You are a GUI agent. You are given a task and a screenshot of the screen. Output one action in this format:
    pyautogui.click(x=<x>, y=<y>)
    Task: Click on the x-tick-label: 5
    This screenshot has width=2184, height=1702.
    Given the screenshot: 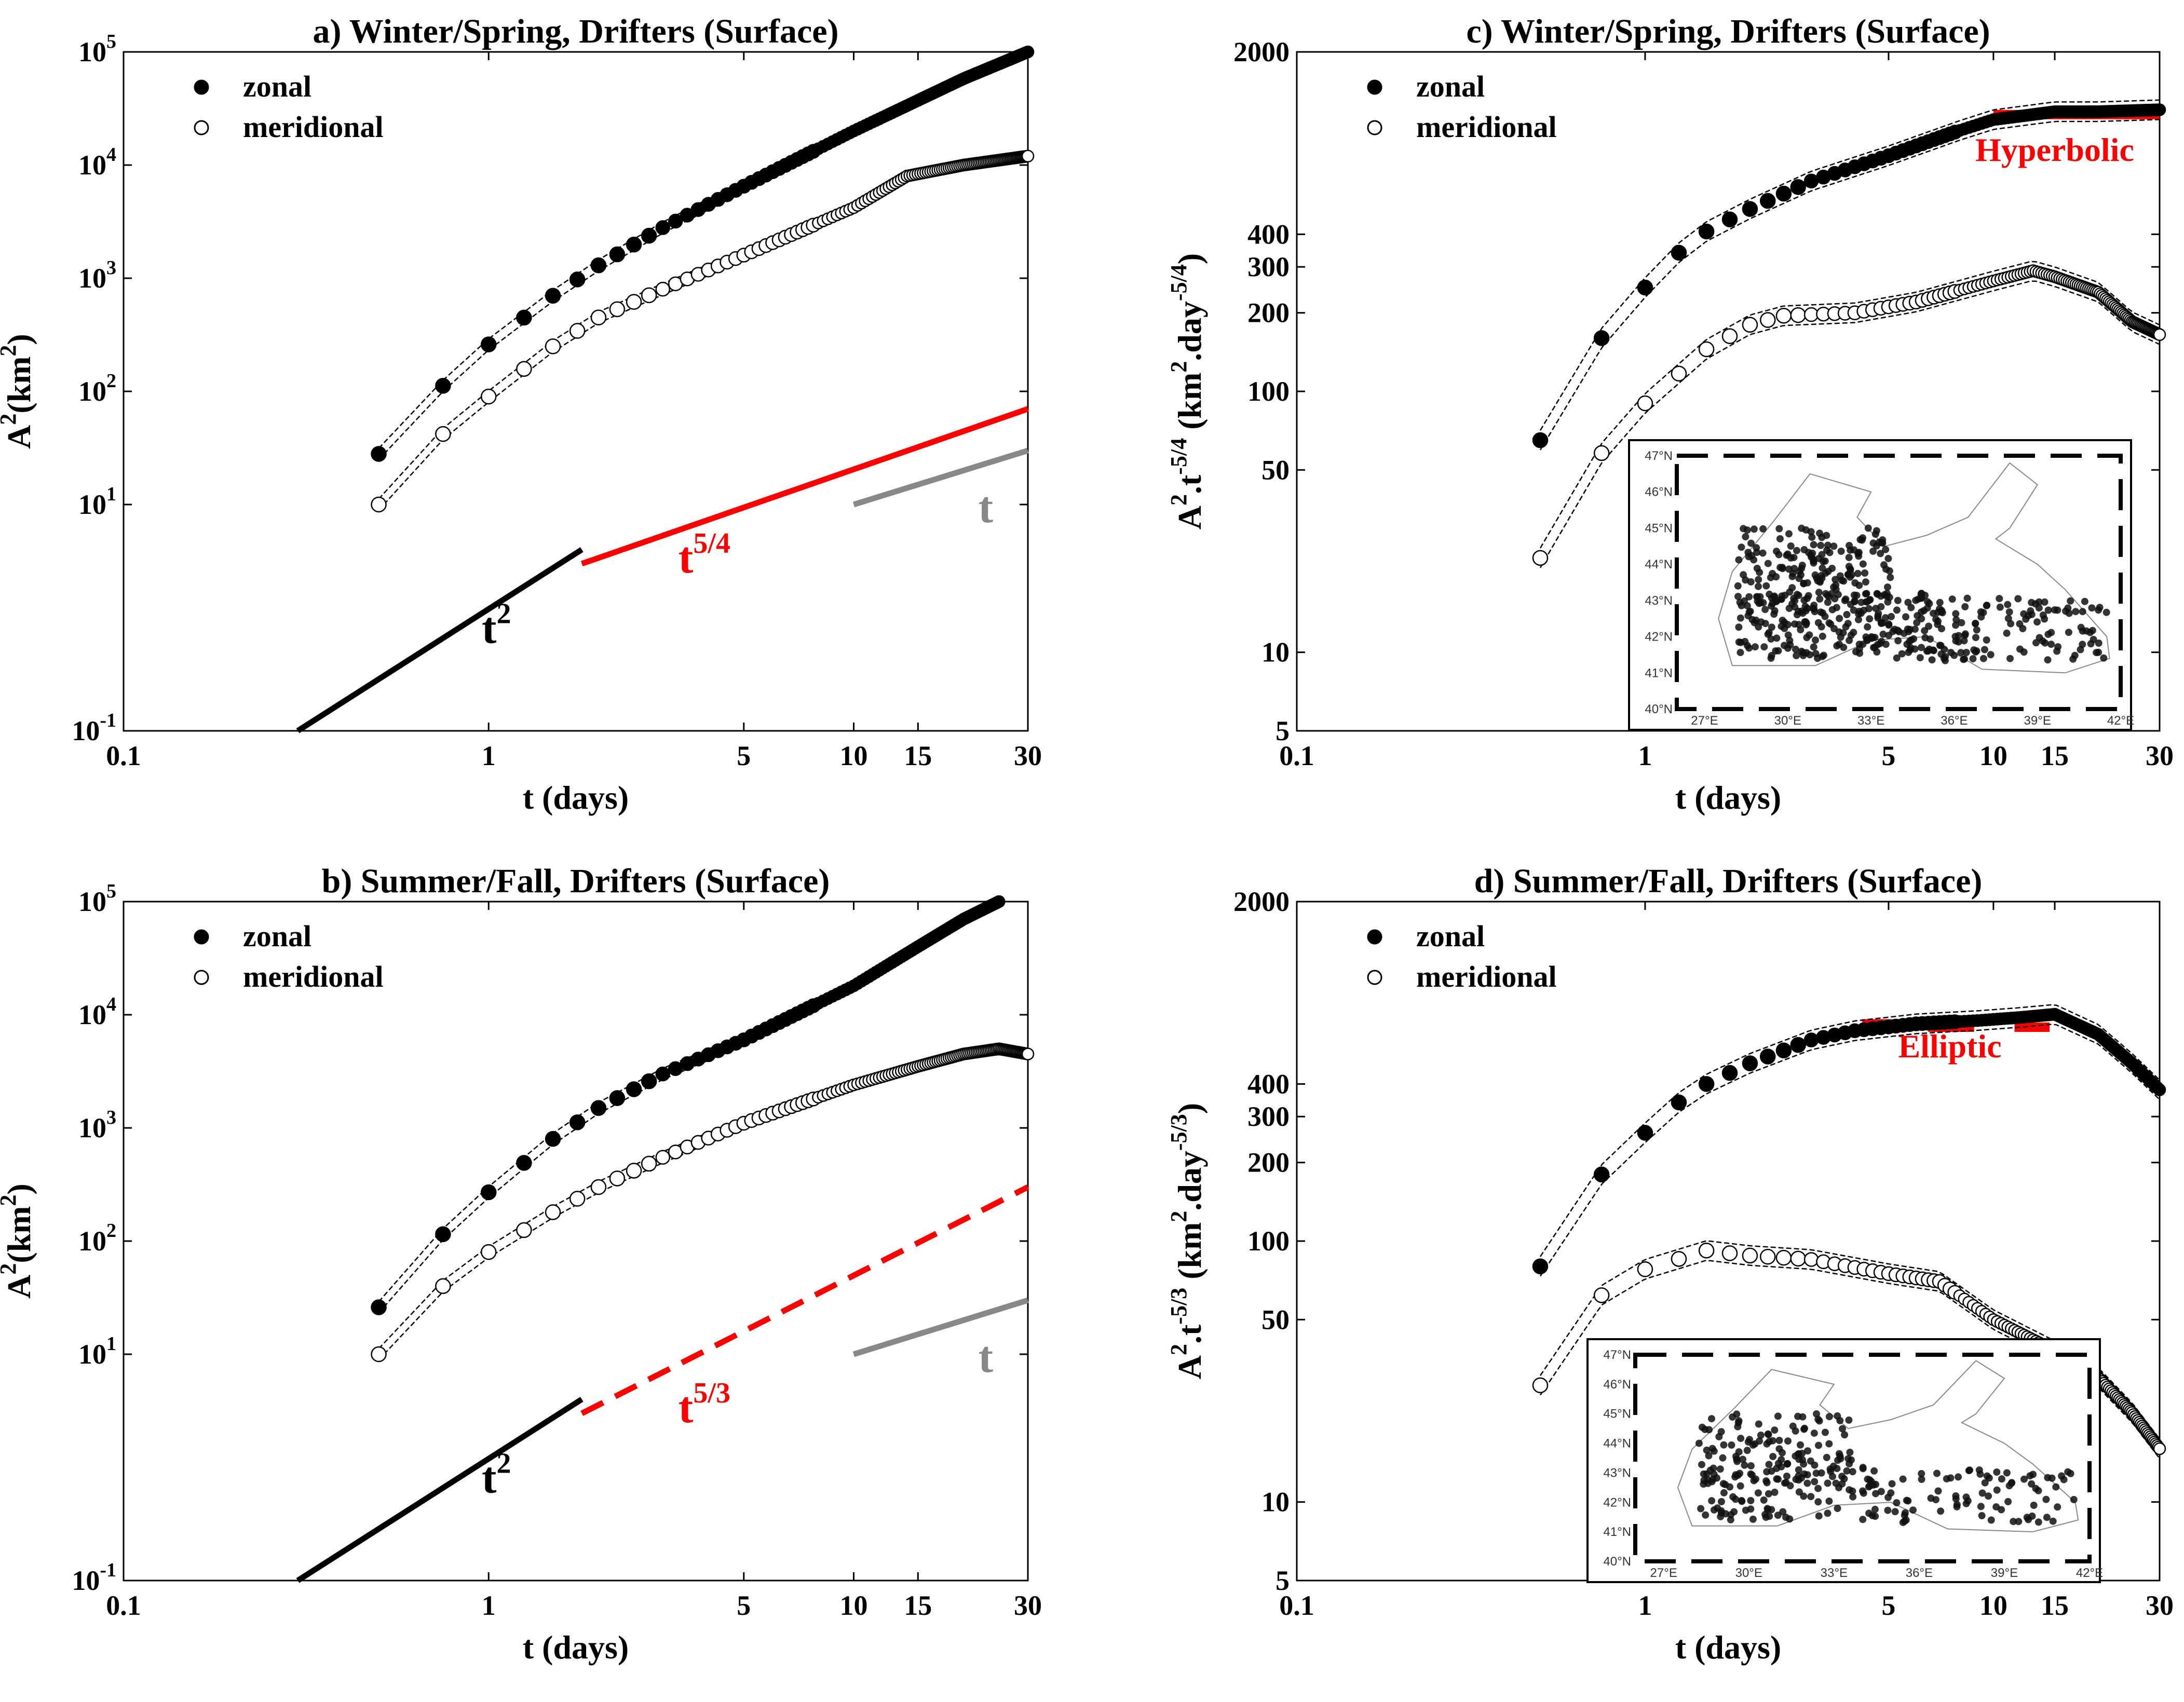 What is the action you would take?
    pyautogui.click(x=744, y=755)
    